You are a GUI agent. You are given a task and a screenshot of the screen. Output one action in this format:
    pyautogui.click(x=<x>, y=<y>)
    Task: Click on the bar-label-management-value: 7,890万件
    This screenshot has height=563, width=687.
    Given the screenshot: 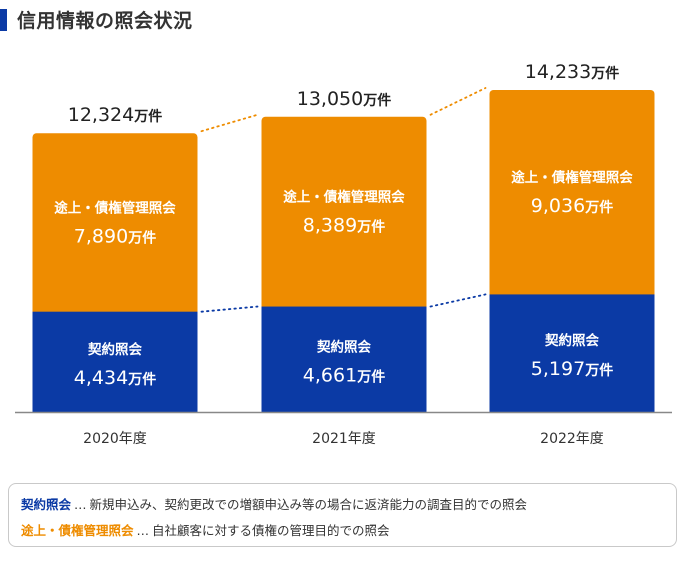 What is the action you would take?
    pyautogui.click(x=115, y=236)
    